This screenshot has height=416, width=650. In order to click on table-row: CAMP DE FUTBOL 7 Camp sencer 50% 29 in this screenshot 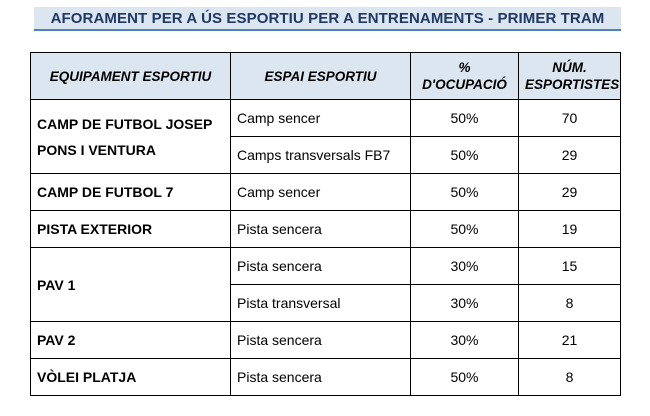, I will do `click(325, 192)`.